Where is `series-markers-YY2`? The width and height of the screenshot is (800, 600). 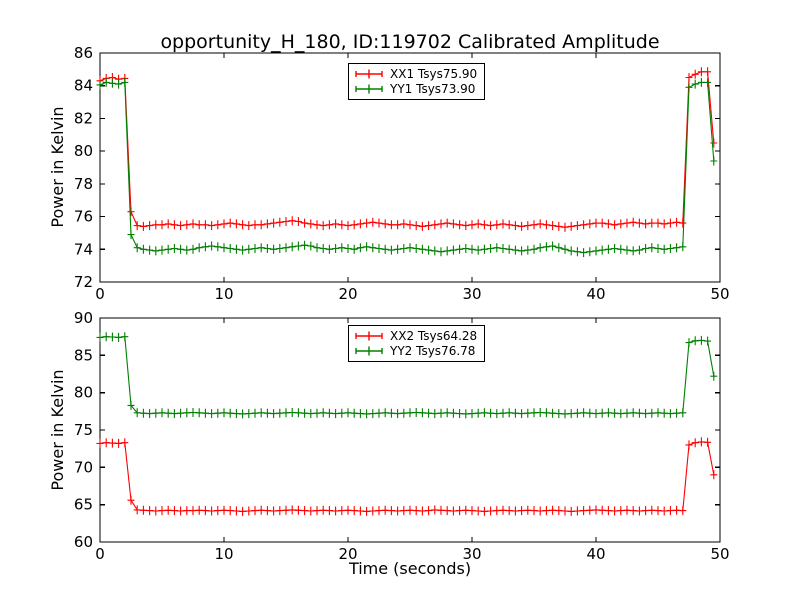
series-markers-YY2 is located at coordinates (407, 375).